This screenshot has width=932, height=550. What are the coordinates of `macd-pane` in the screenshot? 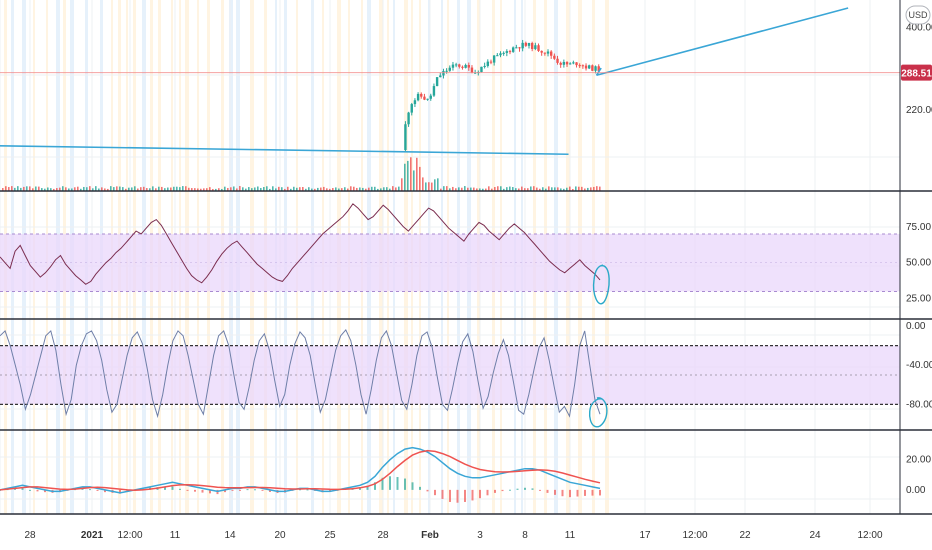 It's located at (300, 474).